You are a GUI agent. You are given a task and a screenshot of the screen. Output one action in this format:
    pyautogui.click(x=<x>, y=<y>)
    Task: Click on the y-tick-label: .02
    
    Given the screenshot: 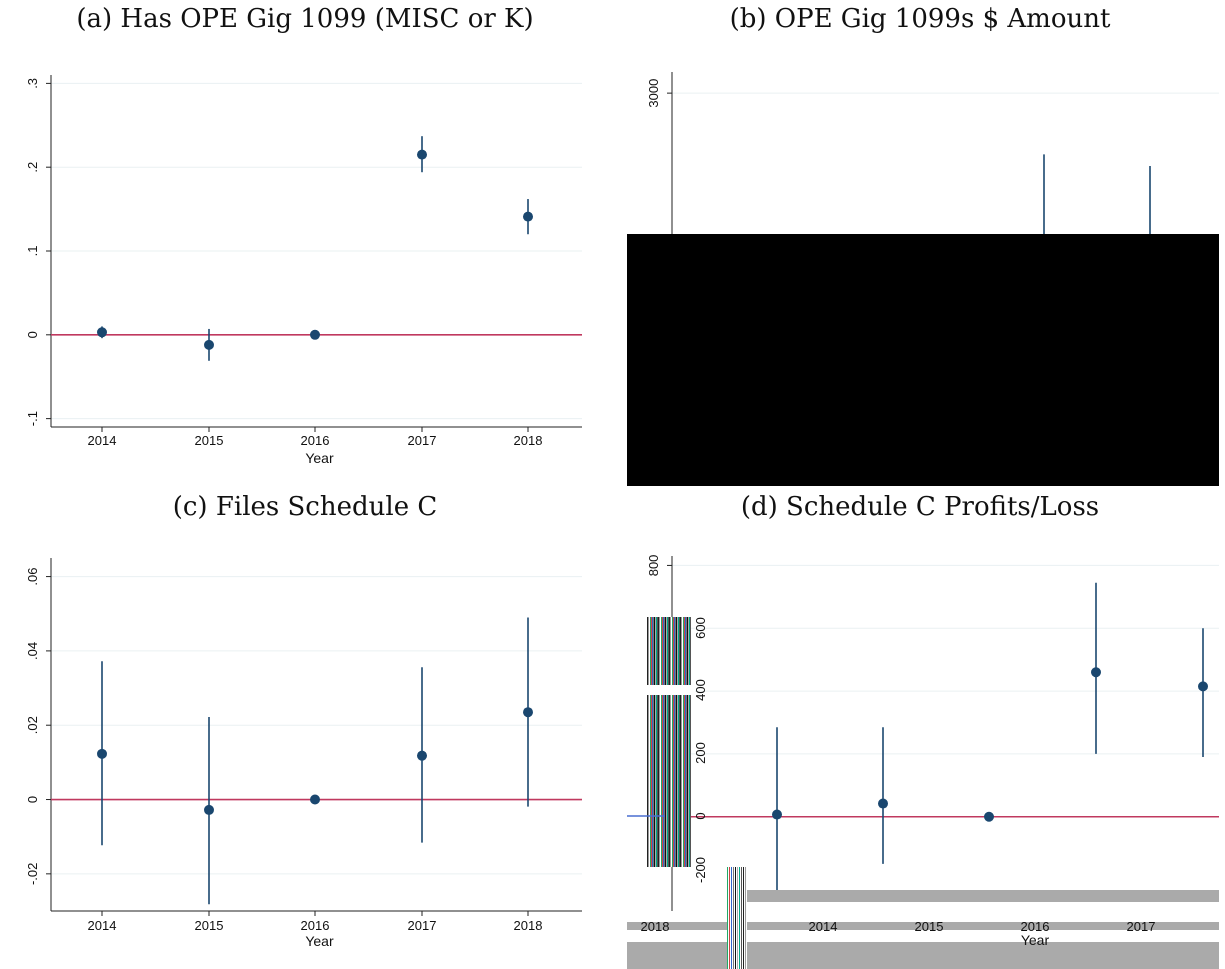 What is the action you would take?
    pyautogui.click(x=32, y=725)
    